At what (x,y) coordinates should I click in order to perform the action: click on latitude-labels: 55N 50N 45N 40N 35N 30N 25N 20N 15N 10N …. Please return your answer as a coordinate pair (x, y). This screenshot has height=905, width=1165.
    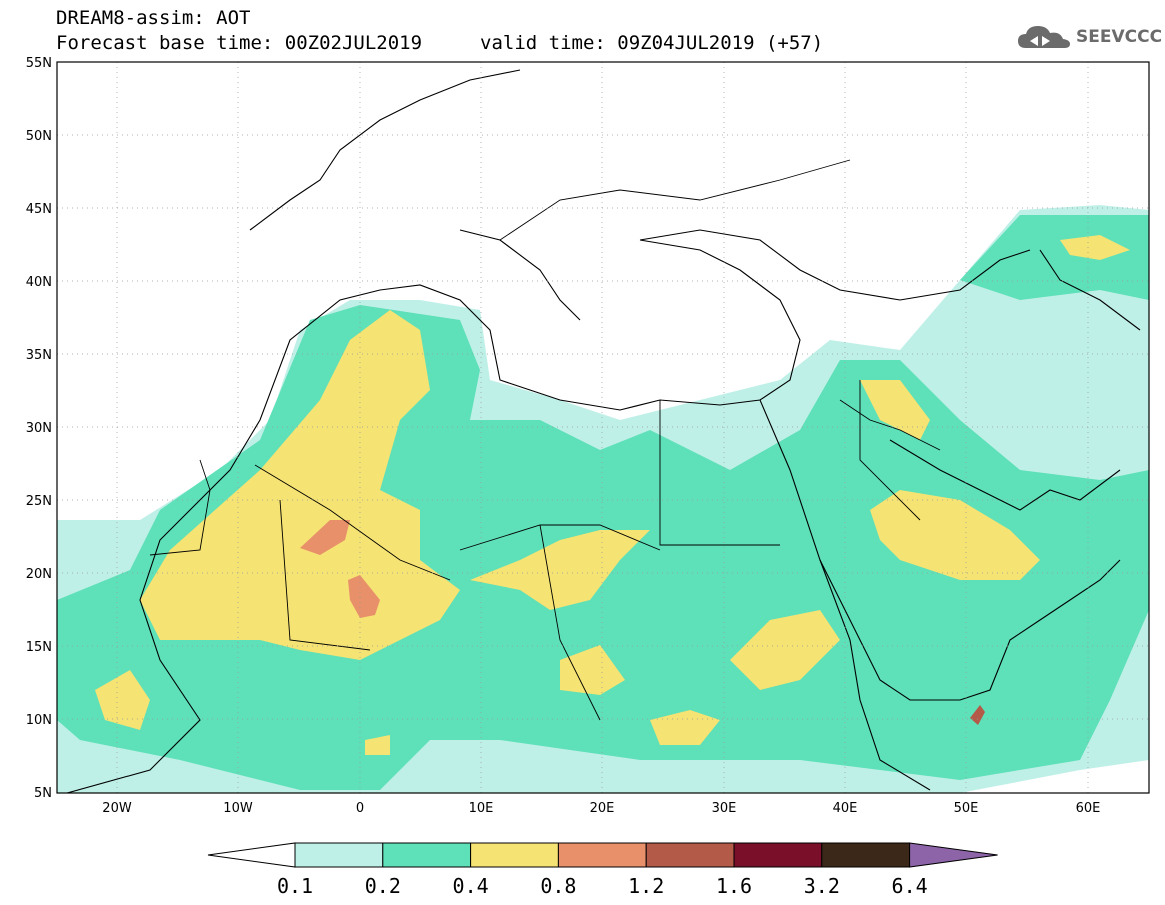
    Looking at the image, I should click on (39, 428).